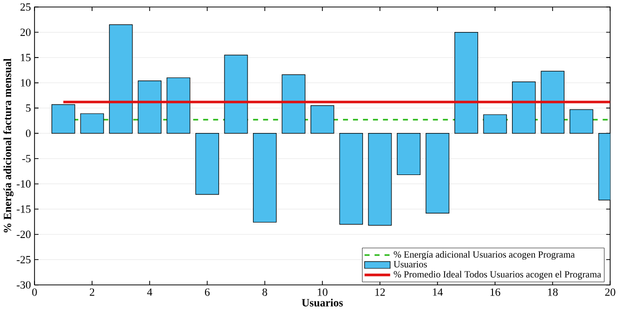 The image size is (619, 310). I want to click on legend-label: Usuarios, so click(410, 264).